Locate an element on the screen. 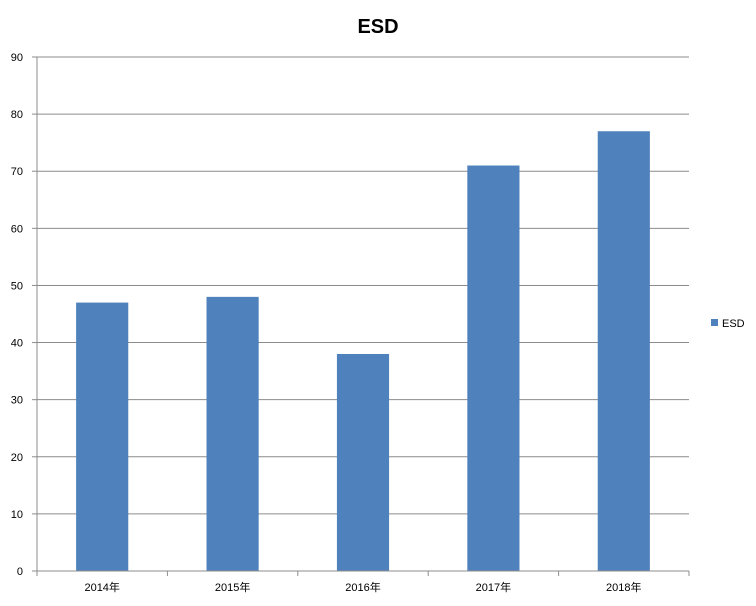  x-tick-label: 2015年 is located at coordinates (232, 587).